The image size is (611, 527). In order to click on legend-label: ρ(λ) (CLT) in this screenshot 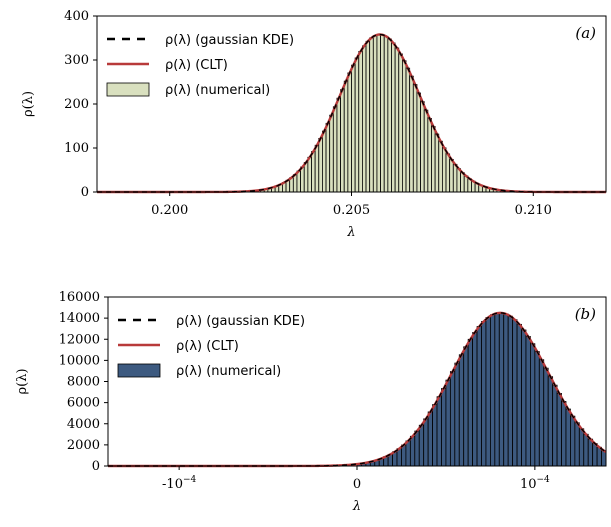, I will do `click(196, 65)`.